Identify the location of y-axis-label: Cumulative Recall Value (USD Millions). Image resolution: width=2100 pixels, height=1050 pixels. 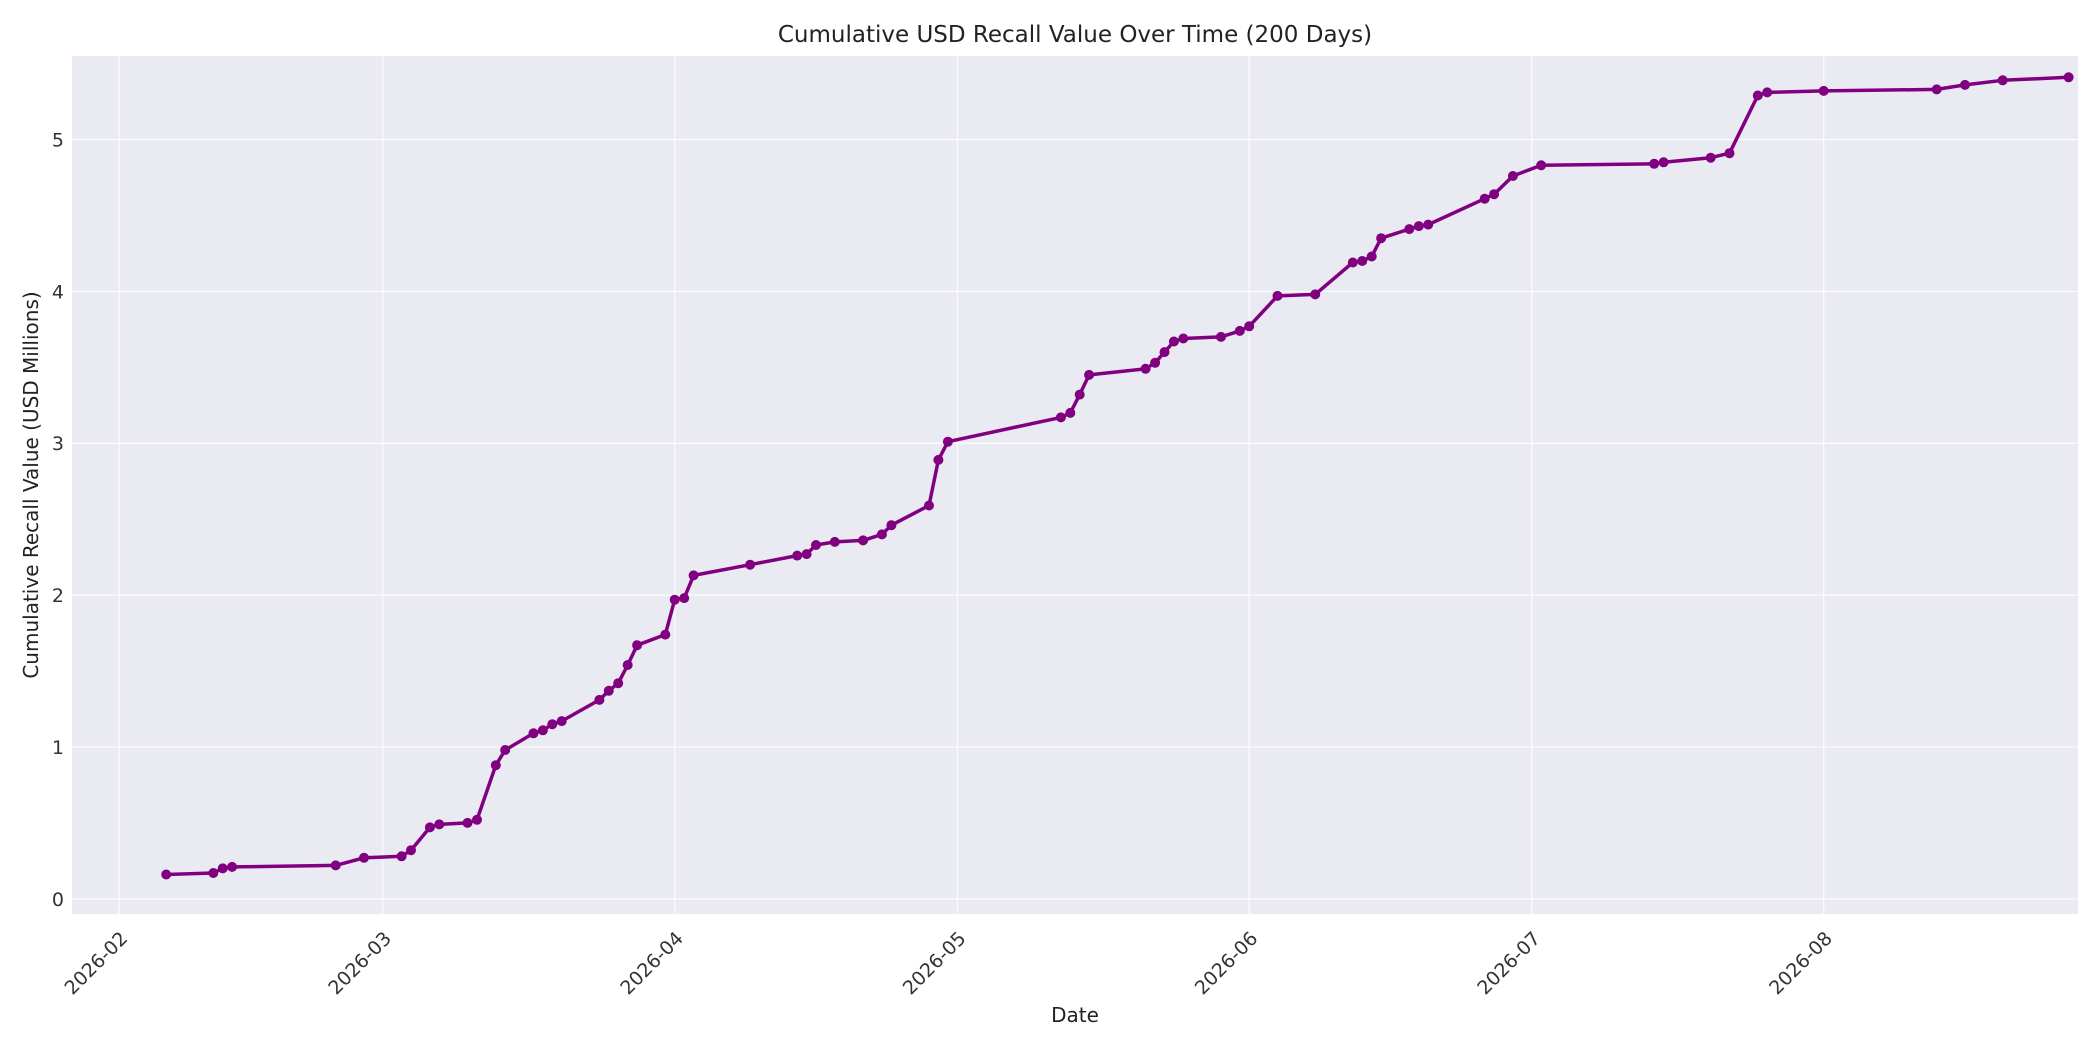
(31, 484).